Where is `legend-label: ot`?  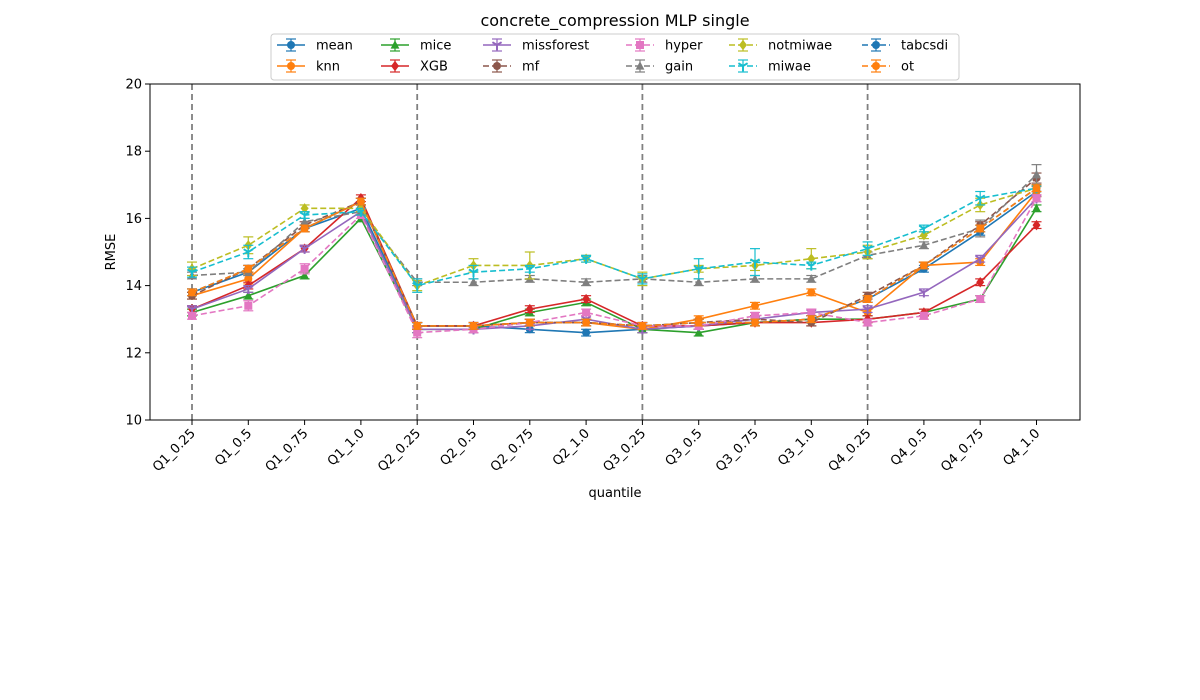
legend-label: ot is located at coordinates (907, 67).